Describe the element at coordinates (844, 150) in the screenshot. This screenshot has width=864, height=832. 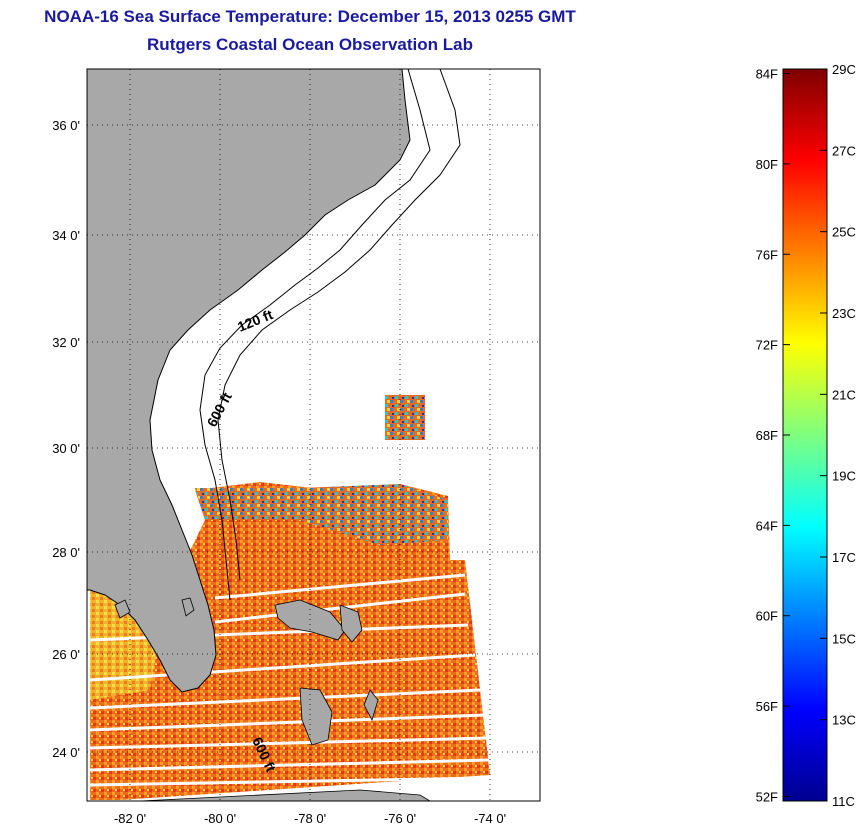
I see `colorbar-label-c: 27C` at that location.